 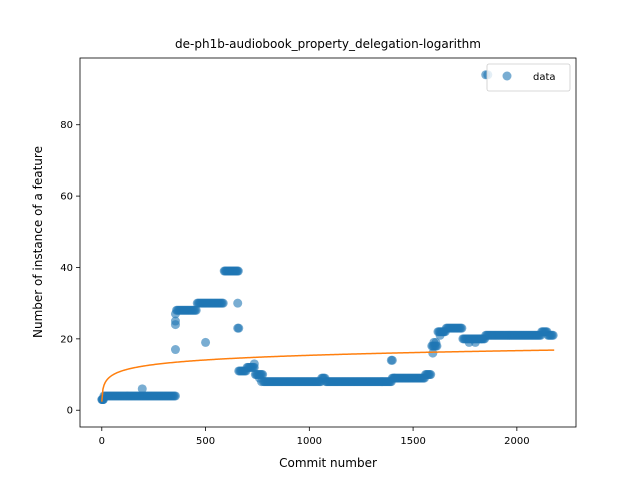 I want to click on y-tick-label: 80, so click(x=66, y=125).